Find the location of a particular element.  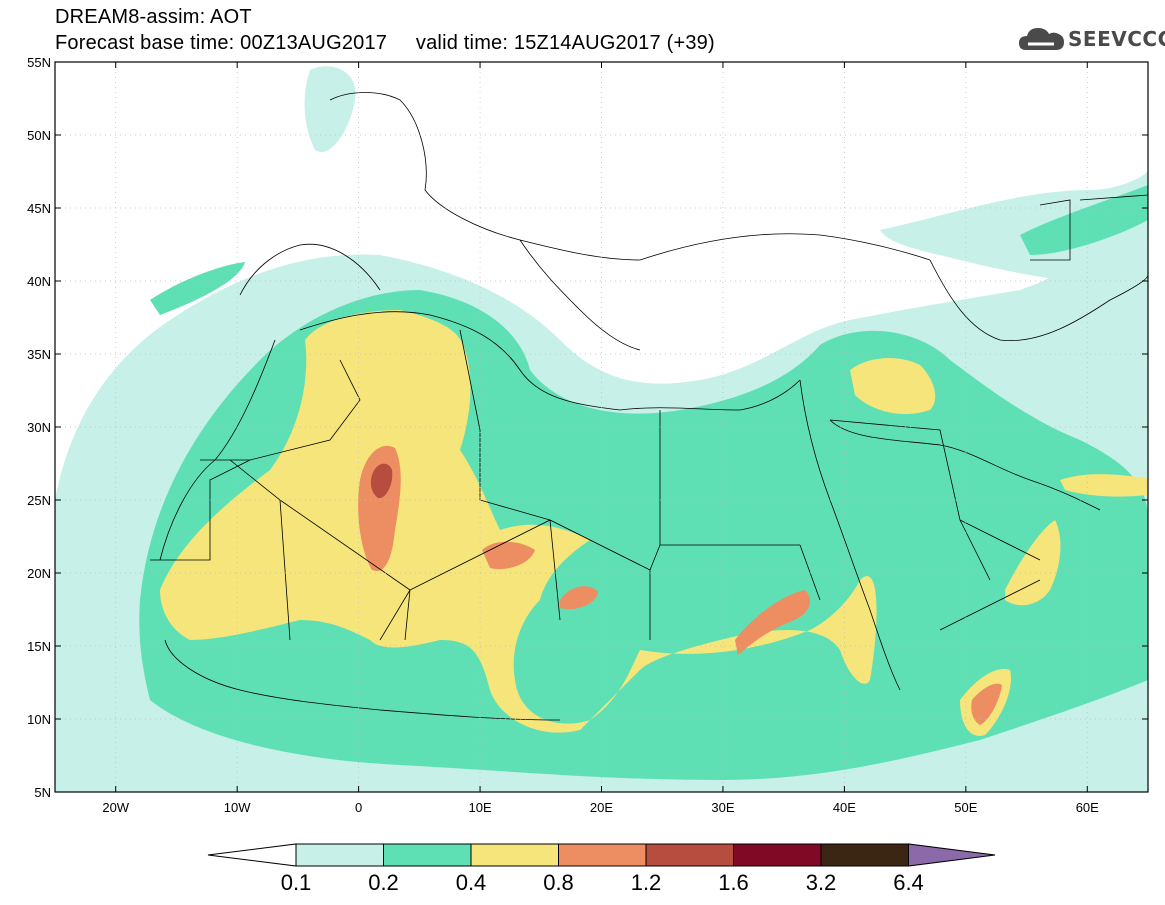

lon-tick-label: 10W is located at coordinates (237, 807).